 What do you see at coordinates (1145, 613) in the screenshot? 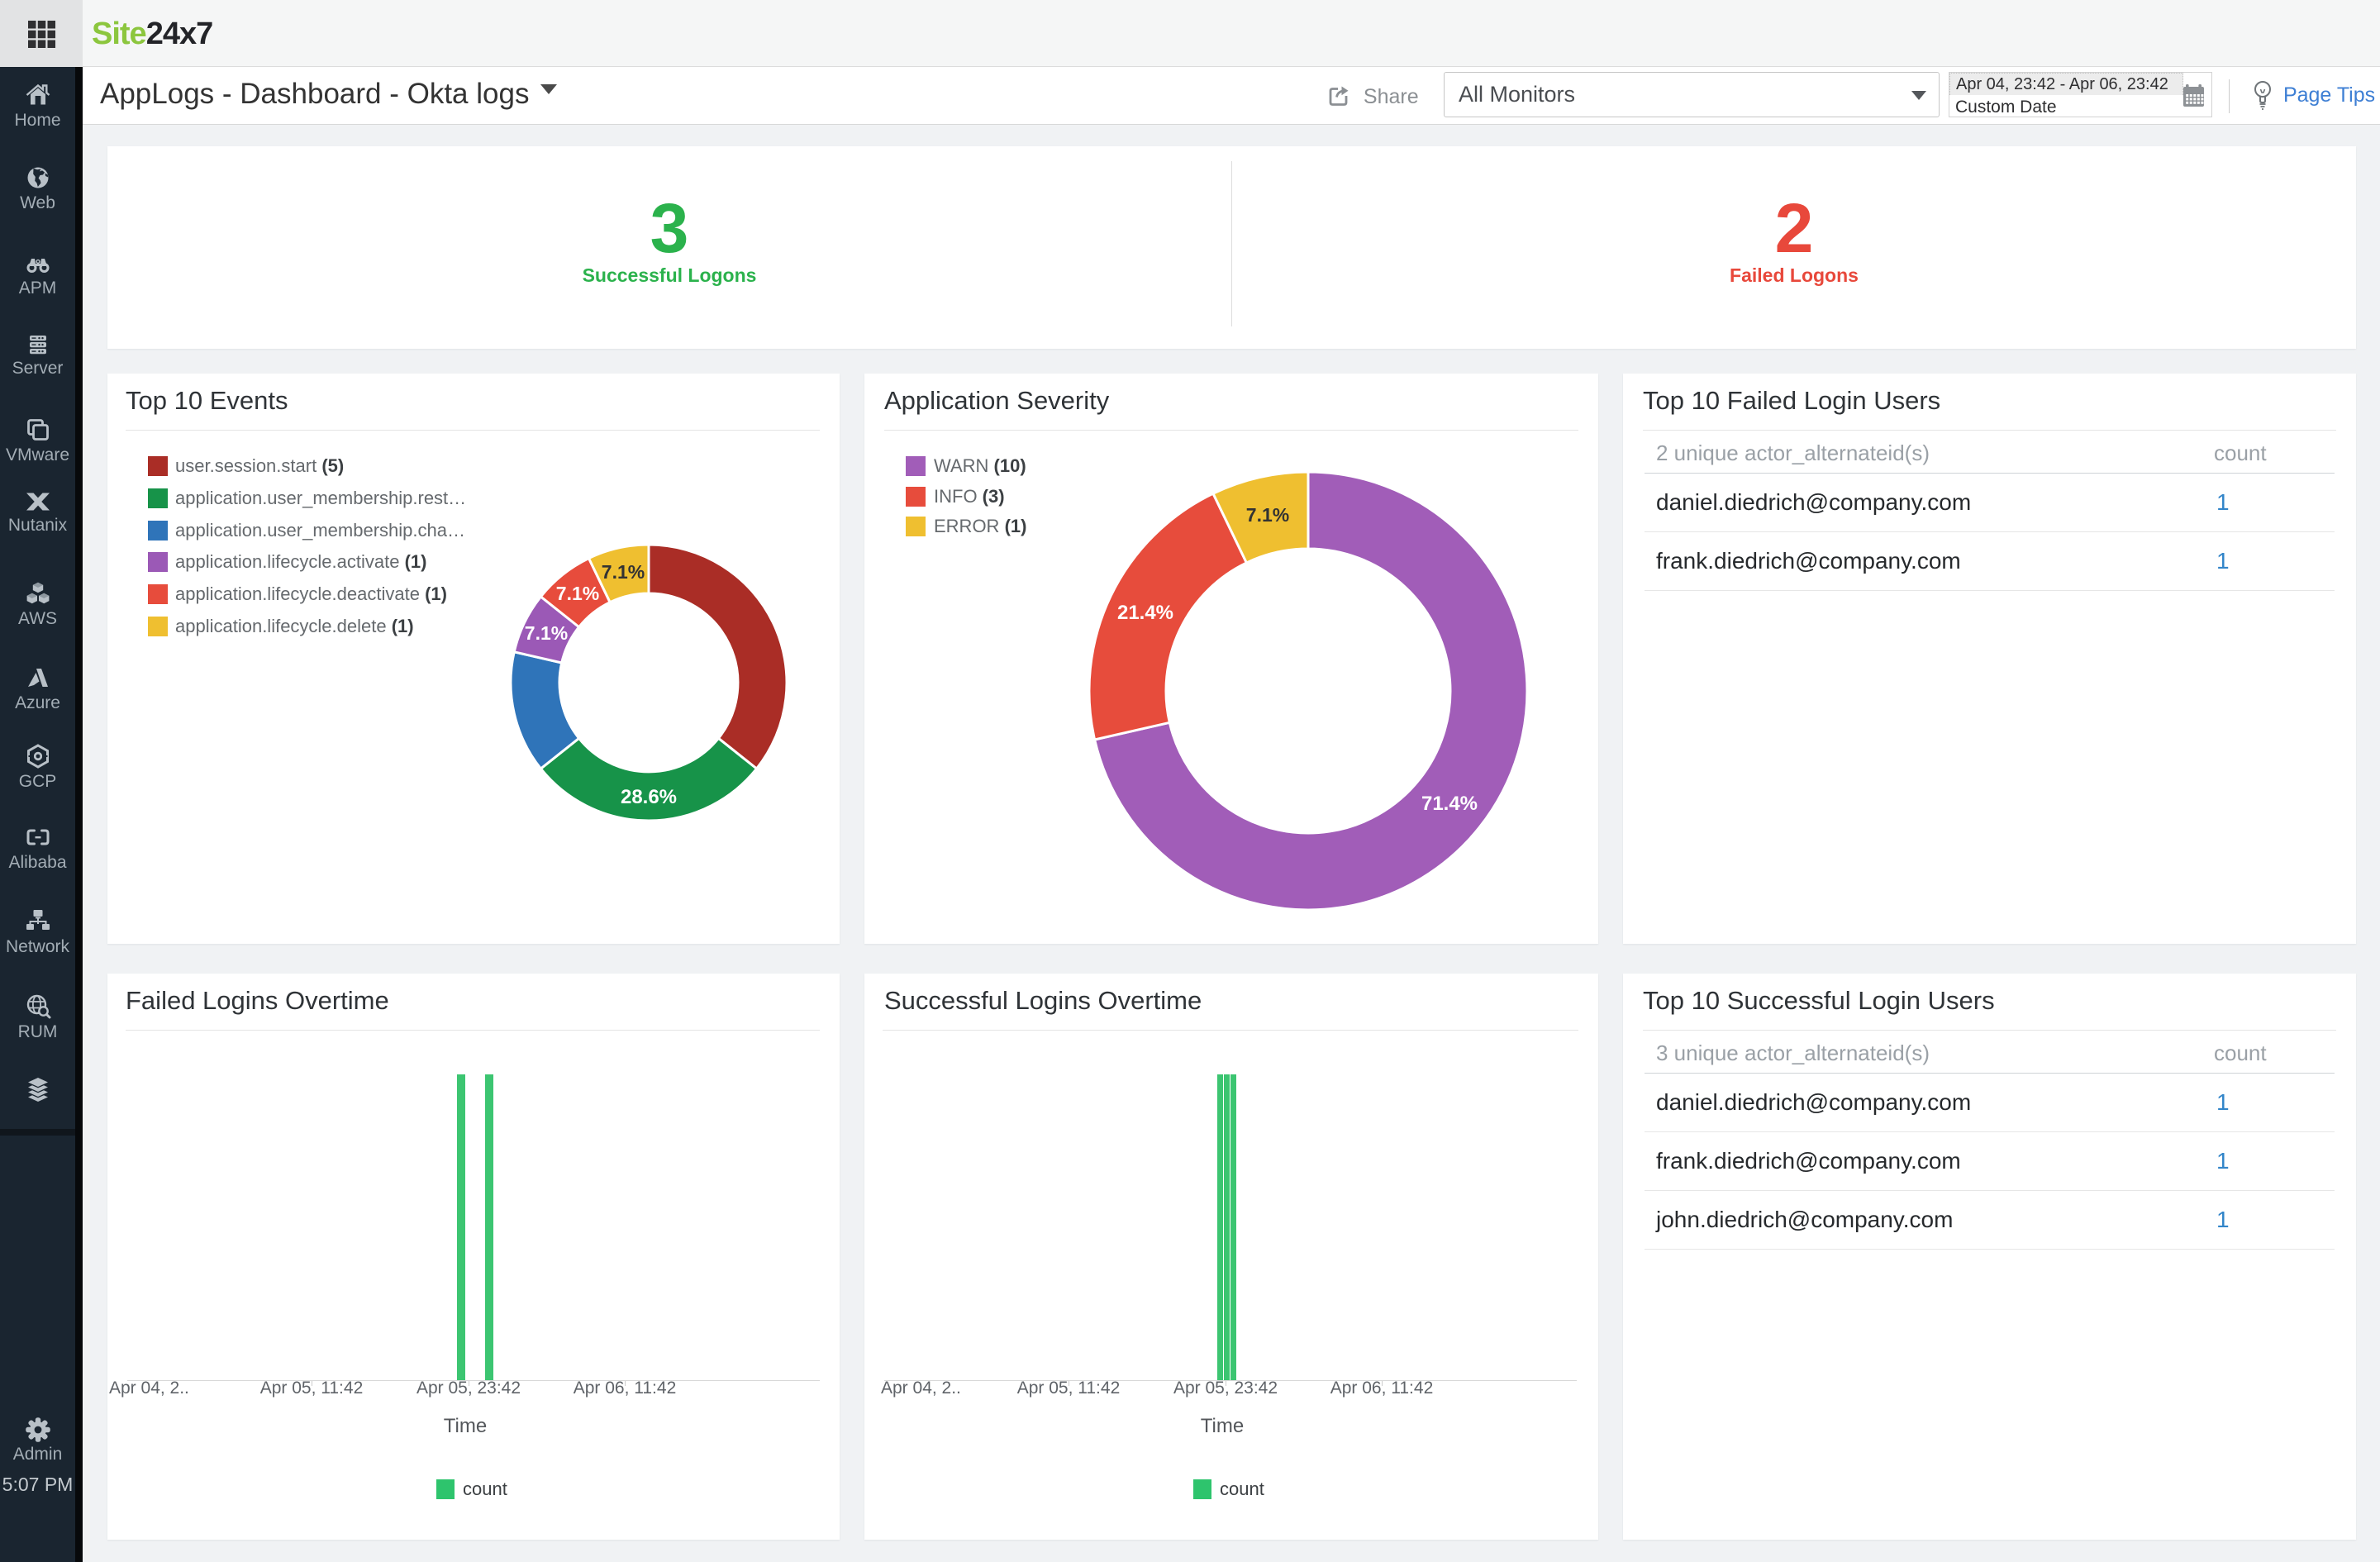
I see `svg-text: 21.4%` at bounding box center [1145, 613].